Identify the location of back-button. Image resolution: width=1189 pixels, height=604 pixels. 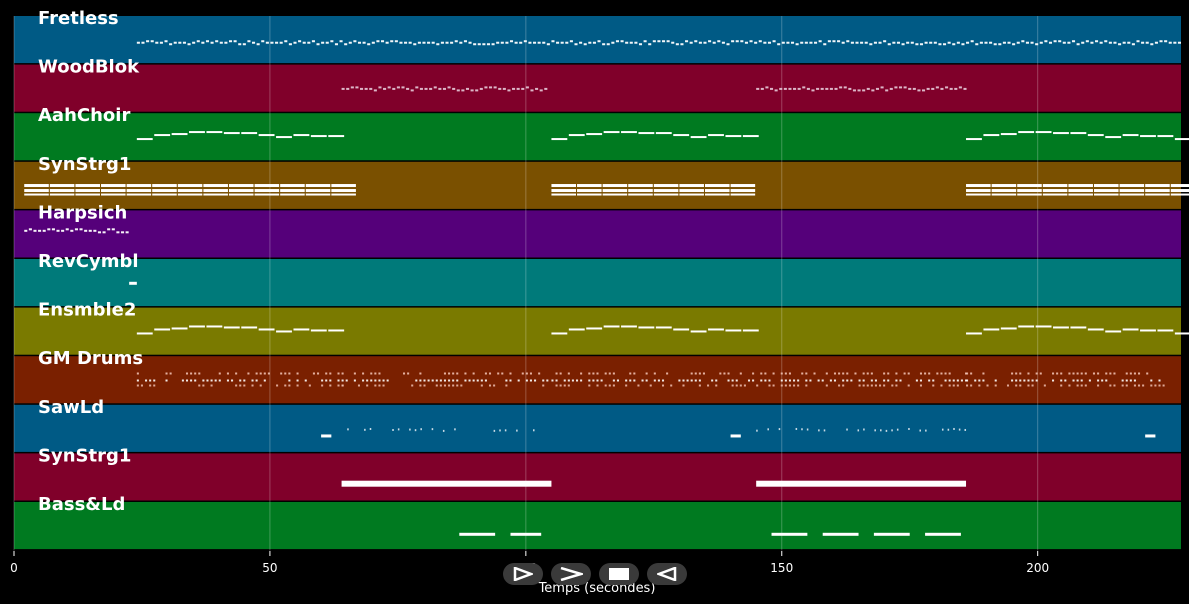
(667, 574).